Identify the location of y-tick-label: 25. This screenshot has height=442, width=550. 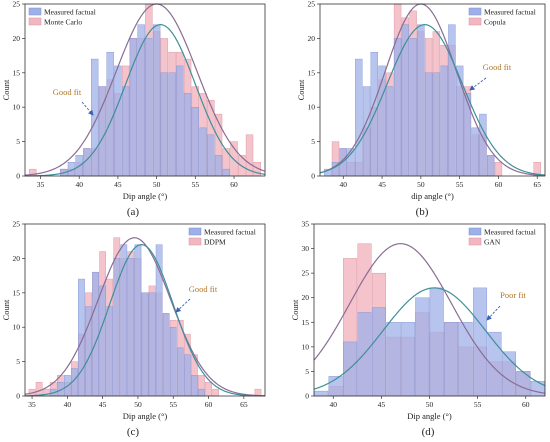
(17, 224).